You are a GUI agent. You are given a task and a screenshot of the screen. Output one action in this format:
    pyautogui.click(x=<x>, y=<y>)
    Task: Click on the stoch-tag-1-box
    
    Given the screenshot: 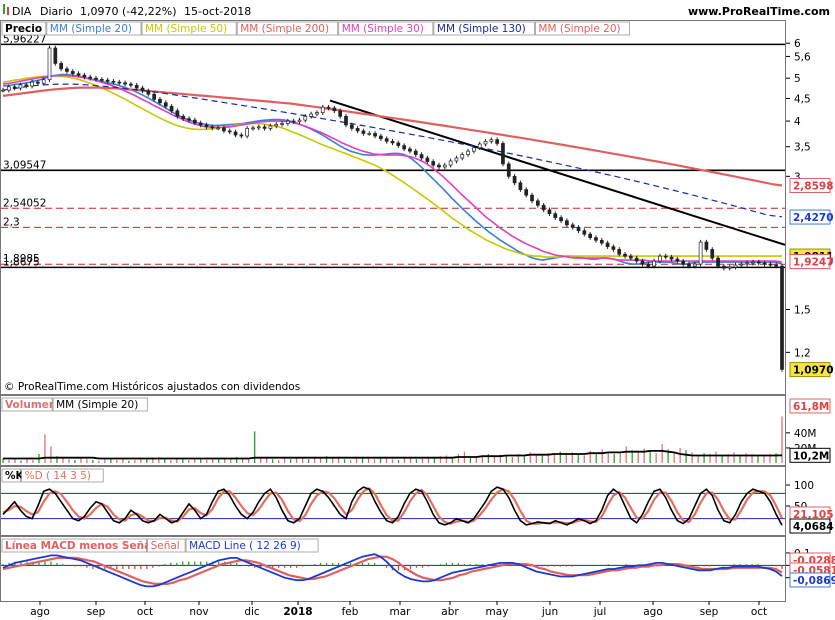 What is the action you would take?
    pyautogui.click(x=810, y=526)
    